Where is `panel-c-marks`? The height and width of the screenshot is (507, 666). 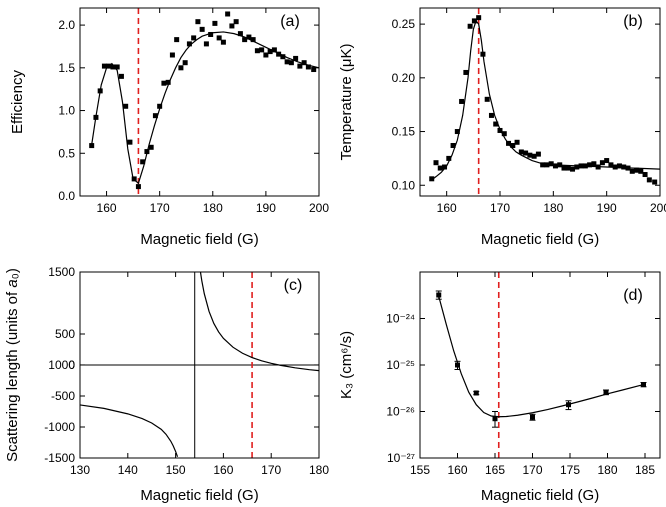
panel-c-marks is located at coordinates (199, 364).